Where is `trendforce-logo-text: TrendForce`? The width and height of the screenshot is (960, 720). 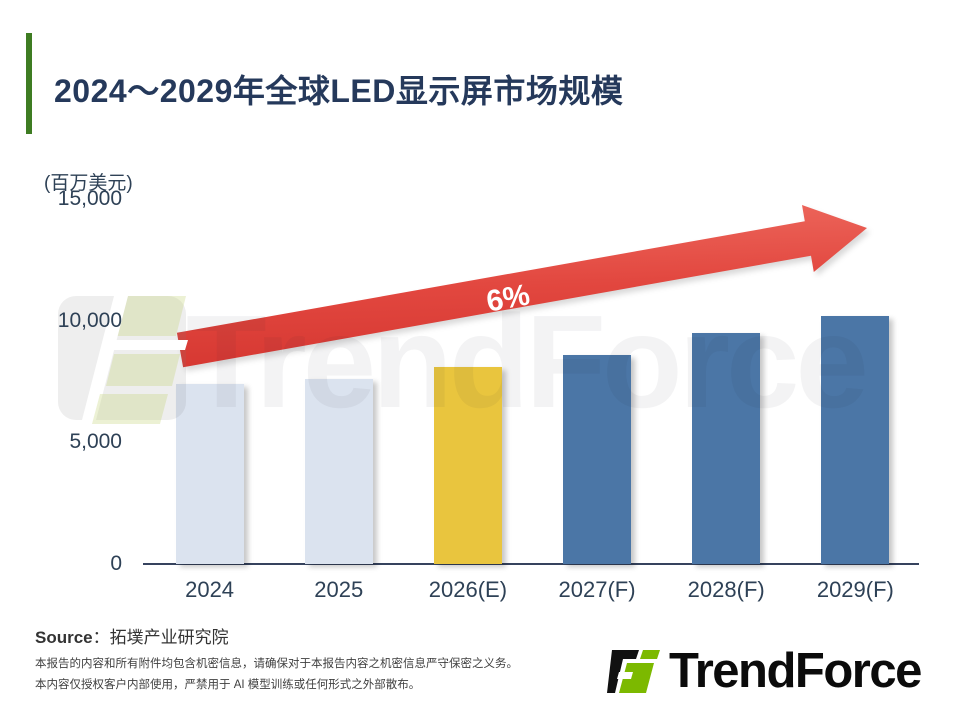 trendforce-logo-text: TrendForce is located at coordinates (795, 671).